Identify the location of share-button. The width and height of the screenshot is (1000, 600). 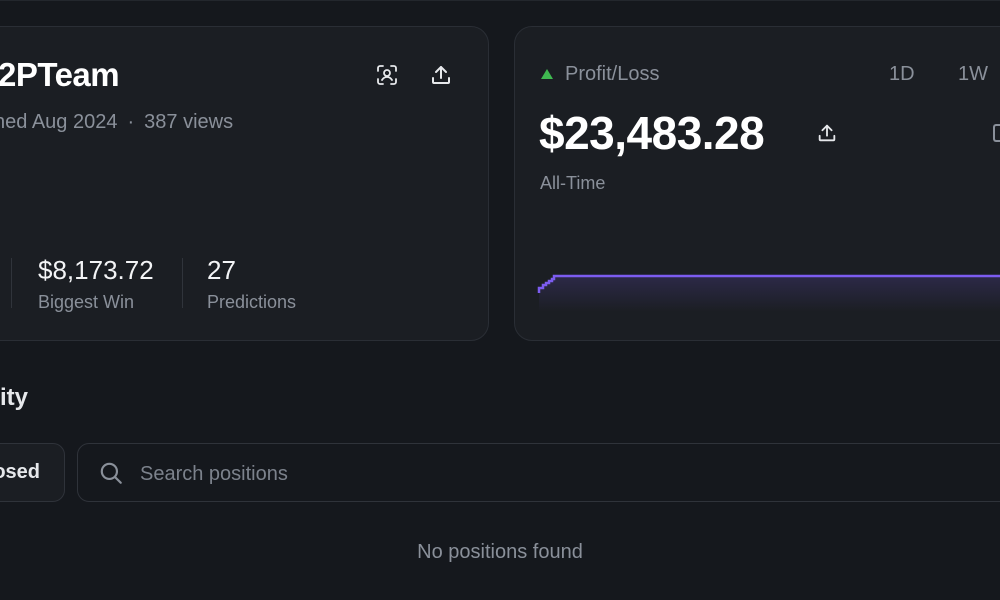
(441, 75).